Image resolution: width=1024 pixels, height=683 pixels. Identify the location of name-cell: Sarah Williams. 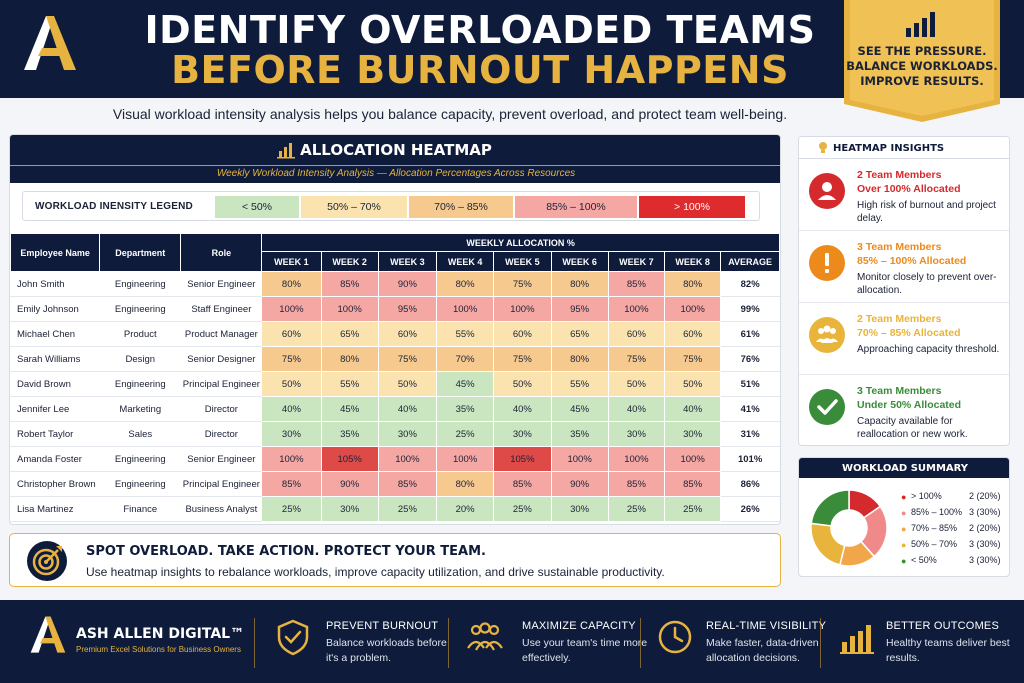
(55, 359).